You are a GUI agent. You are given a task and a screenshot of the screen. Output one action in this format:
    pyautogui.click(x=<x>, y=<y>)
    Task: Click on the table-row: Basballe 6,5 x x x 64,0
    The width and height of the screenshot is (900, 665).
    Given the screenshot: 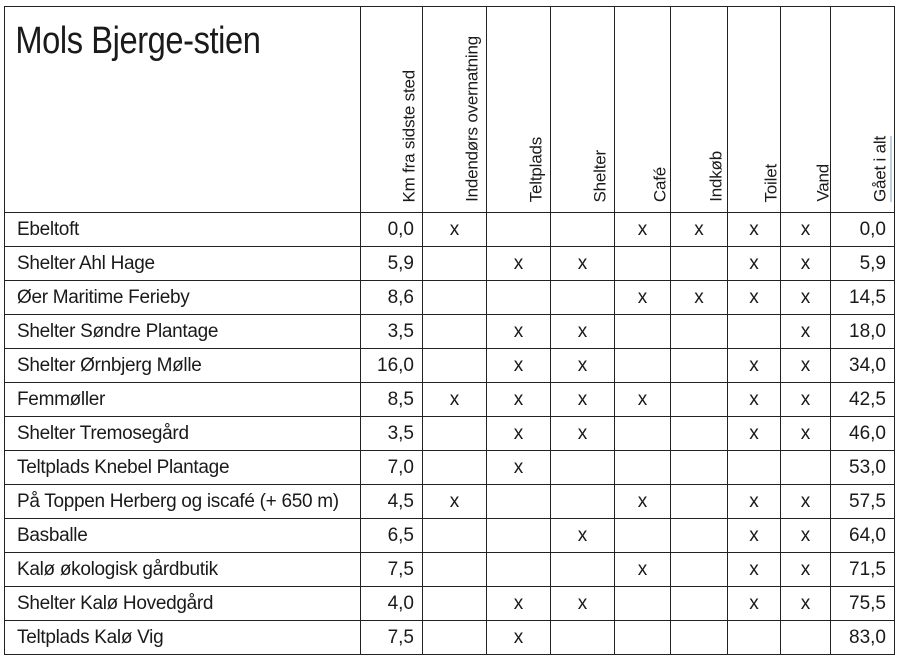 What is the action you would take?
    pyautogui.click(x=449, y=535)
    